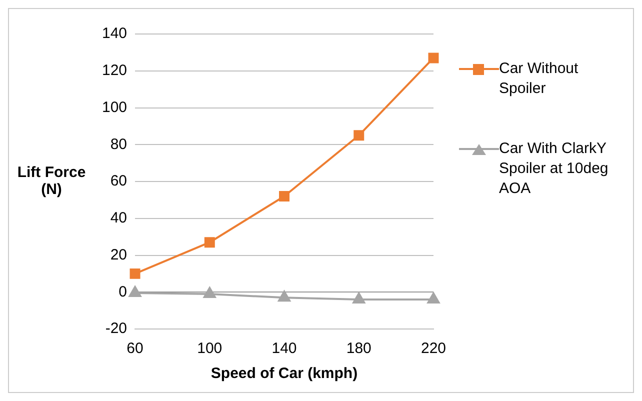  What do you see at coordinates (115, 33) in the screenshot?
I see `y-tick-label: 140` at bounding box center [115, 33].